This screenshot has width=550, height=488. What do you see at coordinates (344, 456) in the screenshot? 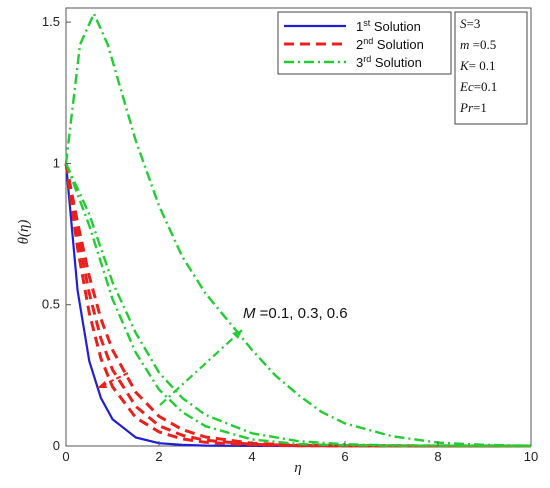
I see `x-tick-label-3: 6` at bounding box center [344, 456].